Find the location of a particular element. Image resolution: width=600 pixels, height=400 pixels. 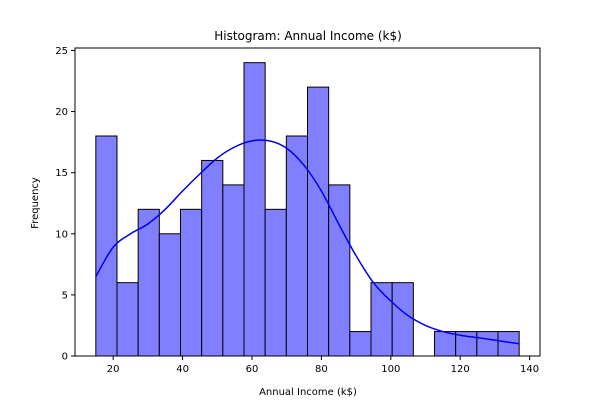

y-tick-label: 0 is located at coordinates (65, 357).